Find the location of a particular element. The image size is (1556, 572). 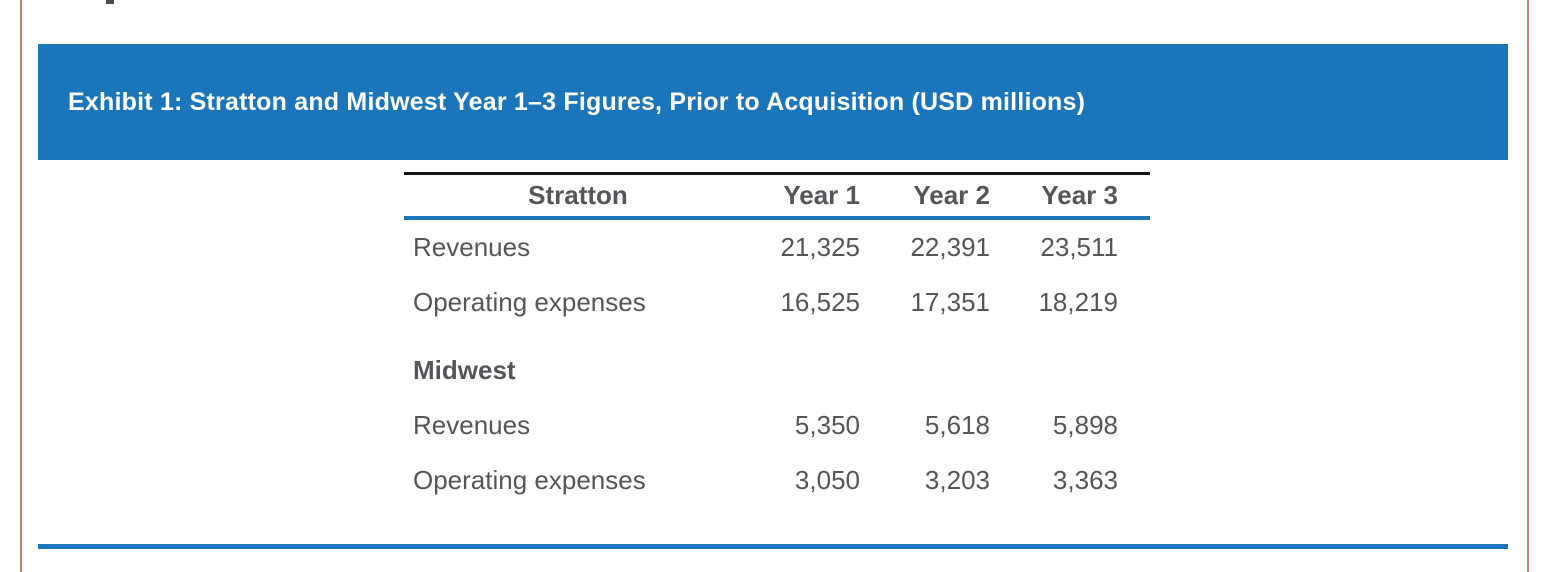

table-cell: 18,219 is located at coordinates (1078, 302).